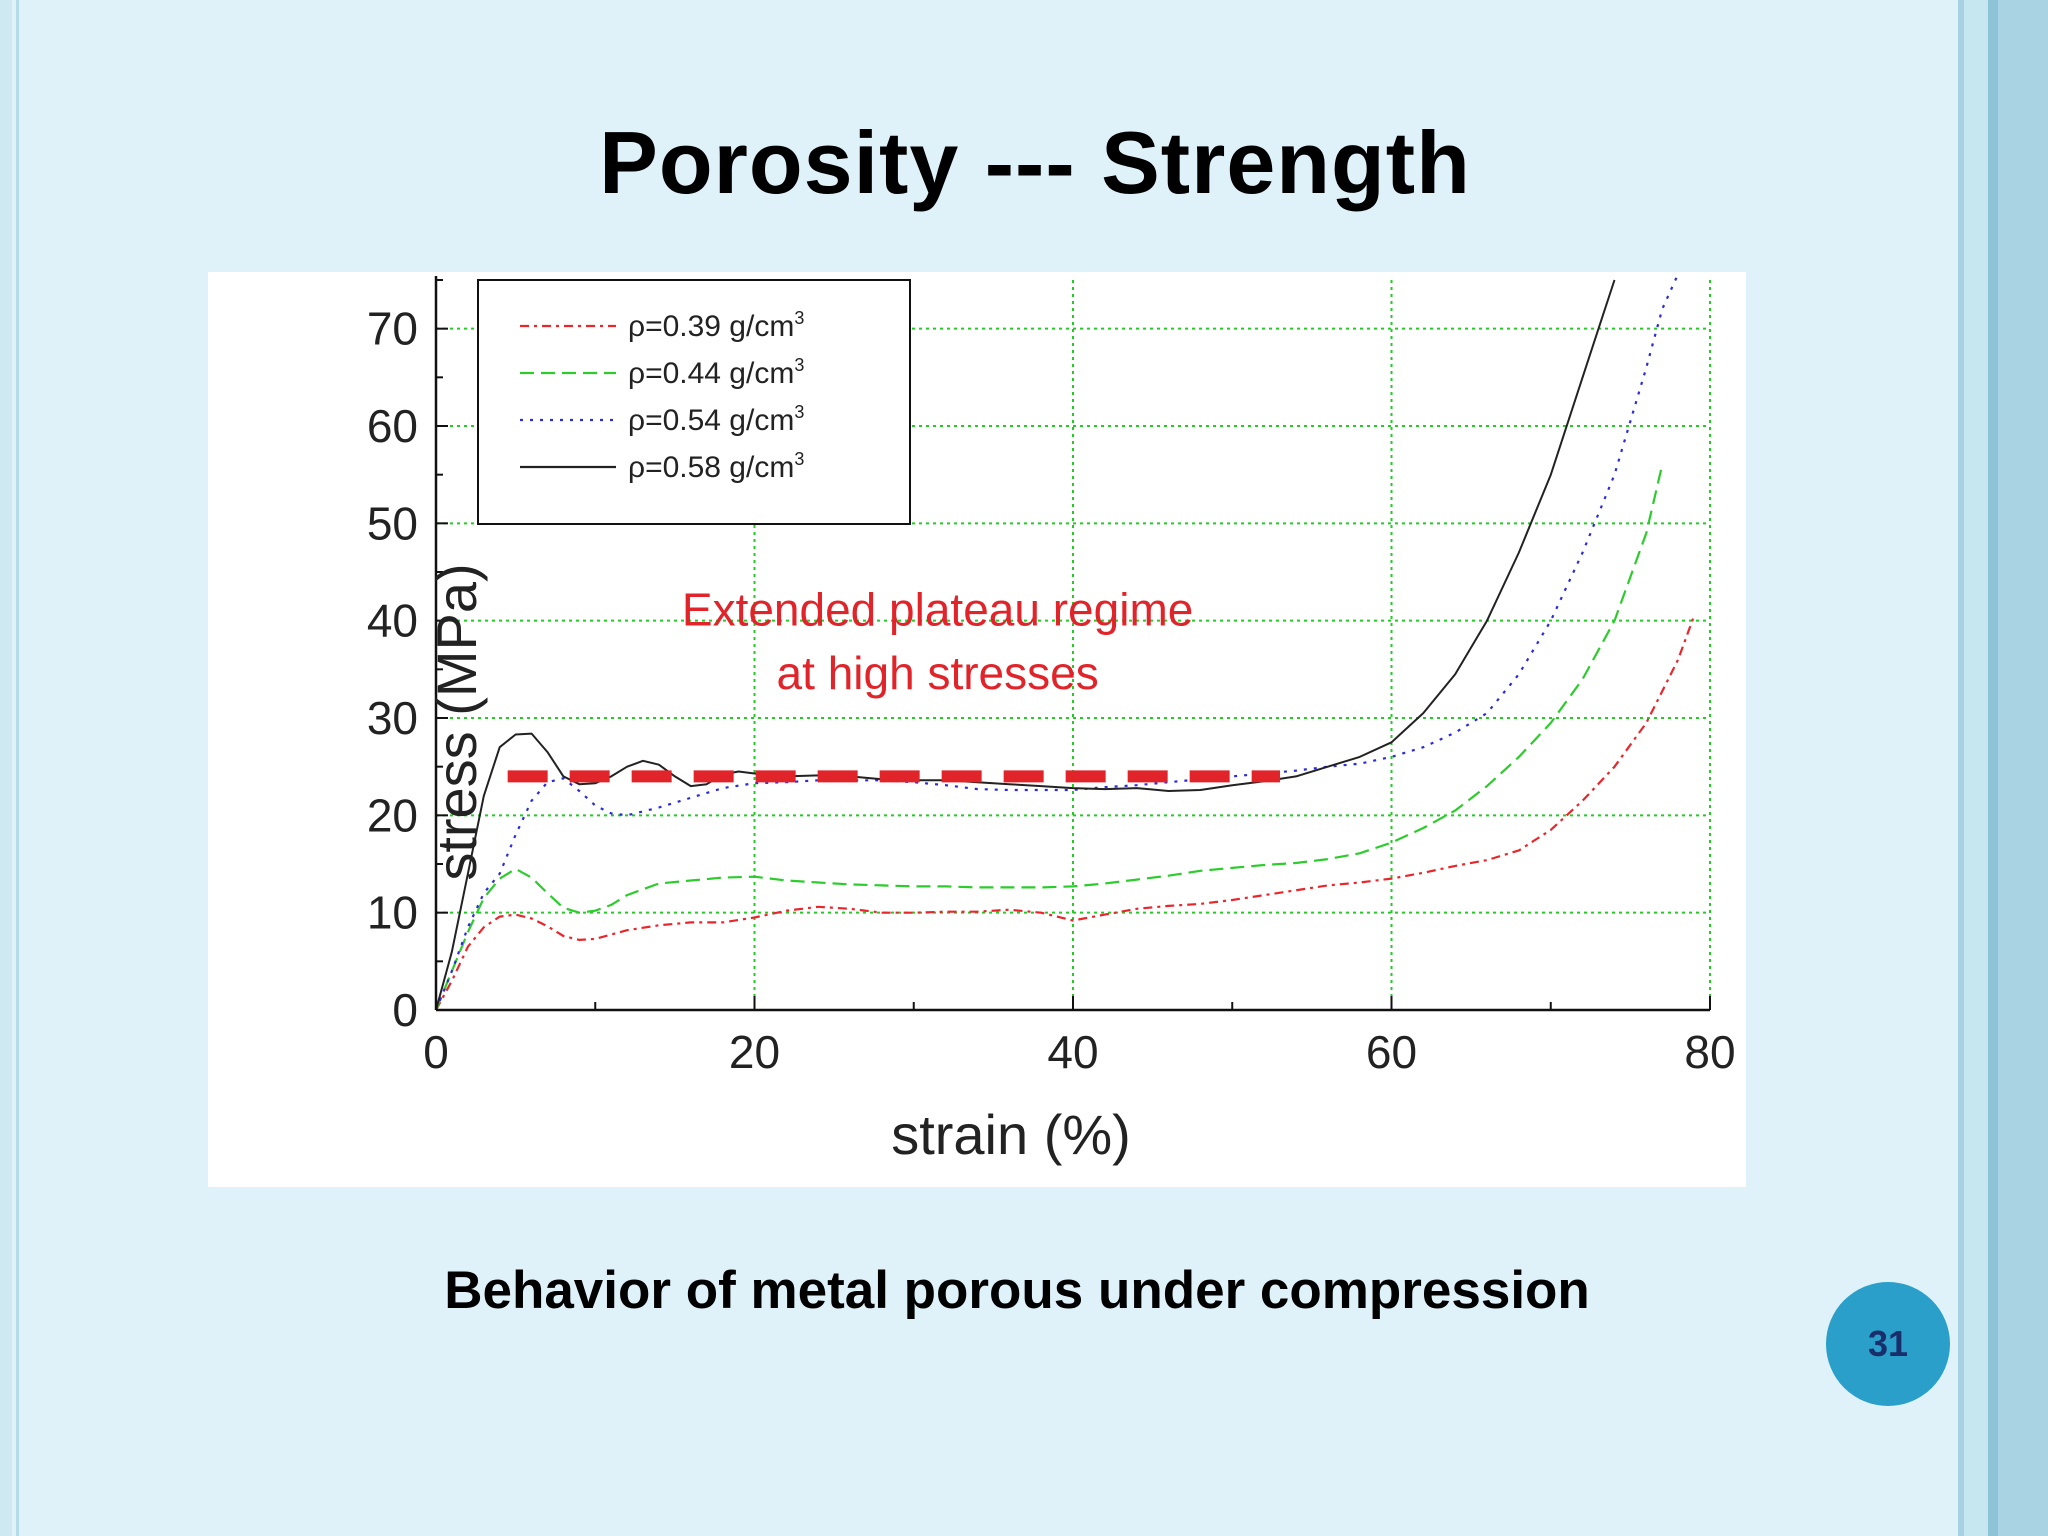 The image size is (2048, 1536). I want to click on frame-right-line, so click(1961, 768).